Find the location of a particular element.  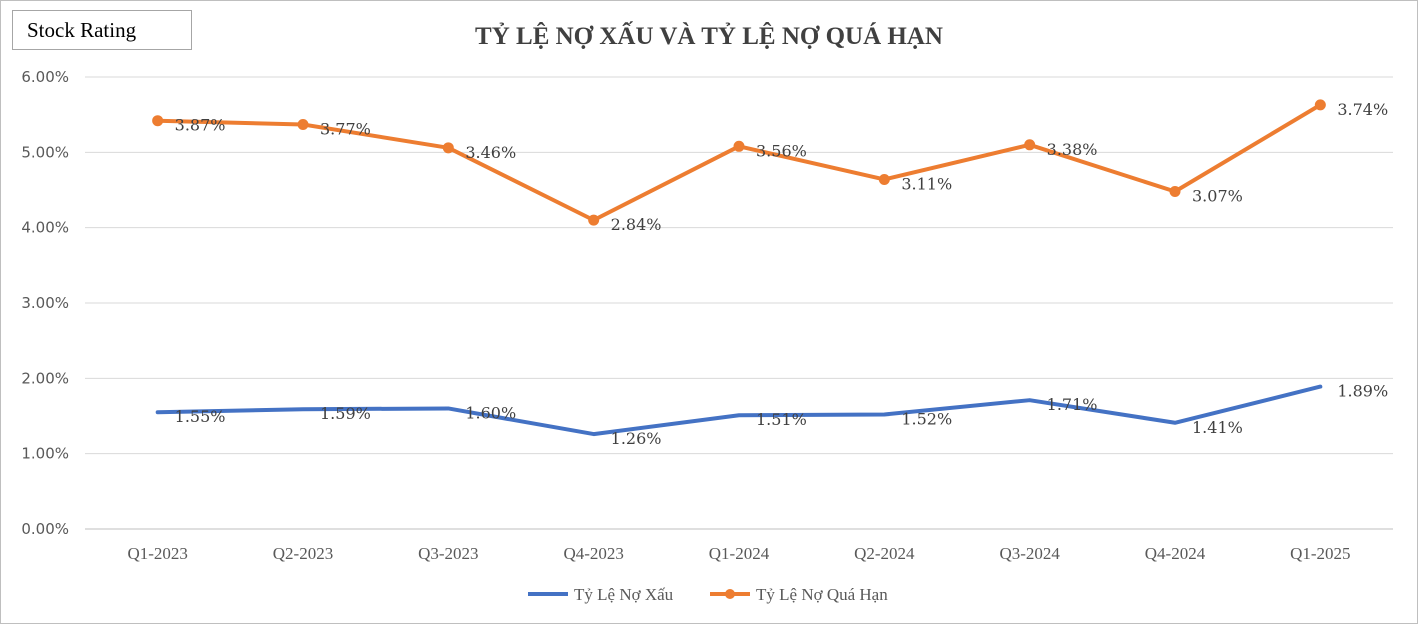

legend-label: Tỷ Lệ Nợ Quá Hạn is located at coordinates (822, 594).